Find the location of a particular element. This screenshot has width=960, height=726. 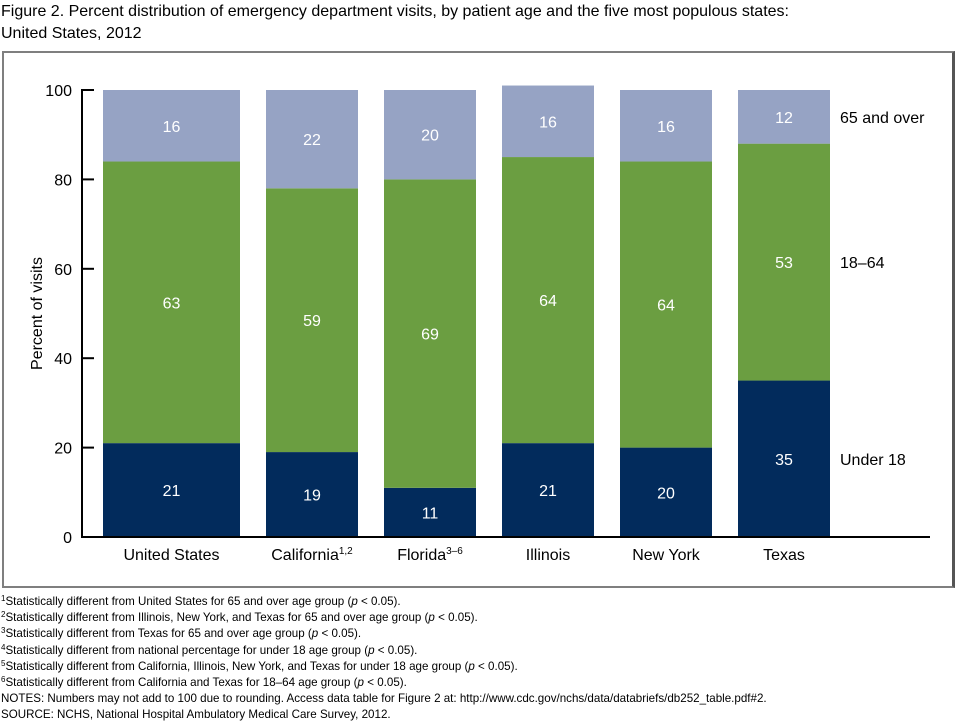

category-name: United States is located at coordinates (171, 555).